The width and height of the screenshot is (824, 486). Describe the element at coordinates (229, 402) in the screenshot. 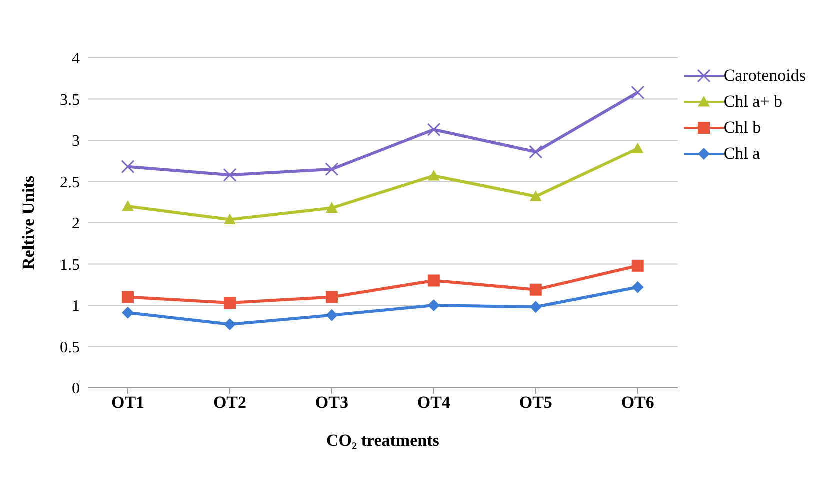

I see `x-tick-label: OT2` at that location.